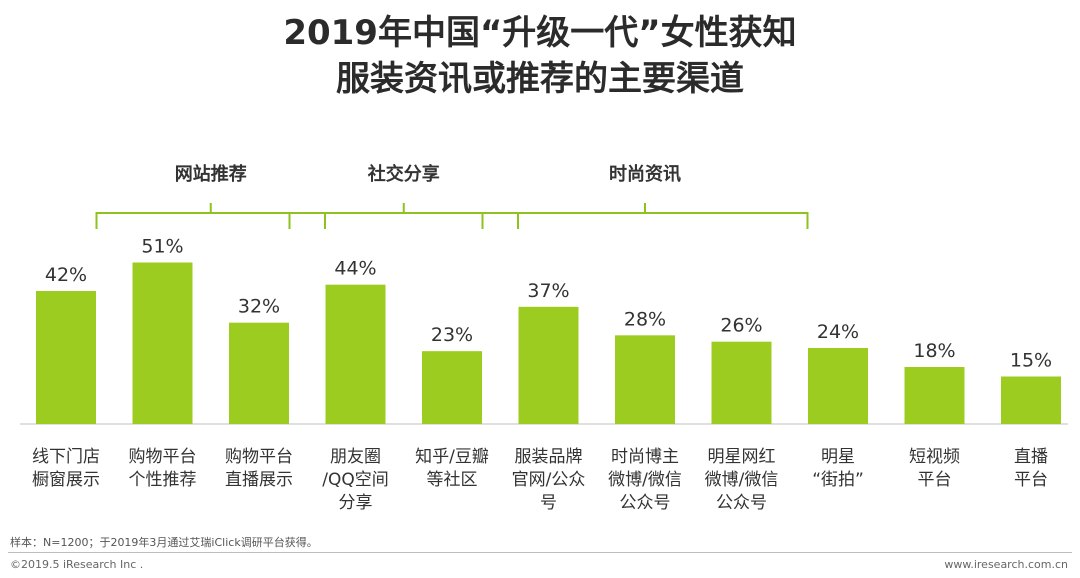 This screenshot has width=1080, height=578. Describe the element at coordinates (741, 326) in the screenshot. I see `value-label-8: 26%` at that location.